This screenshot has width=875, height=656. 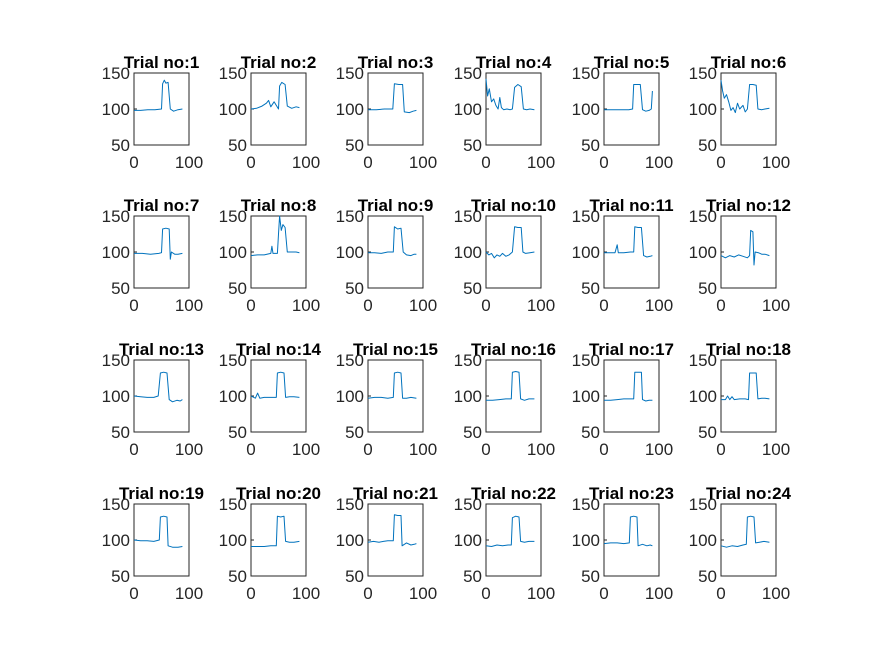 I want to click on subplot-title: Trial no:22, so click(x=513, y=493).